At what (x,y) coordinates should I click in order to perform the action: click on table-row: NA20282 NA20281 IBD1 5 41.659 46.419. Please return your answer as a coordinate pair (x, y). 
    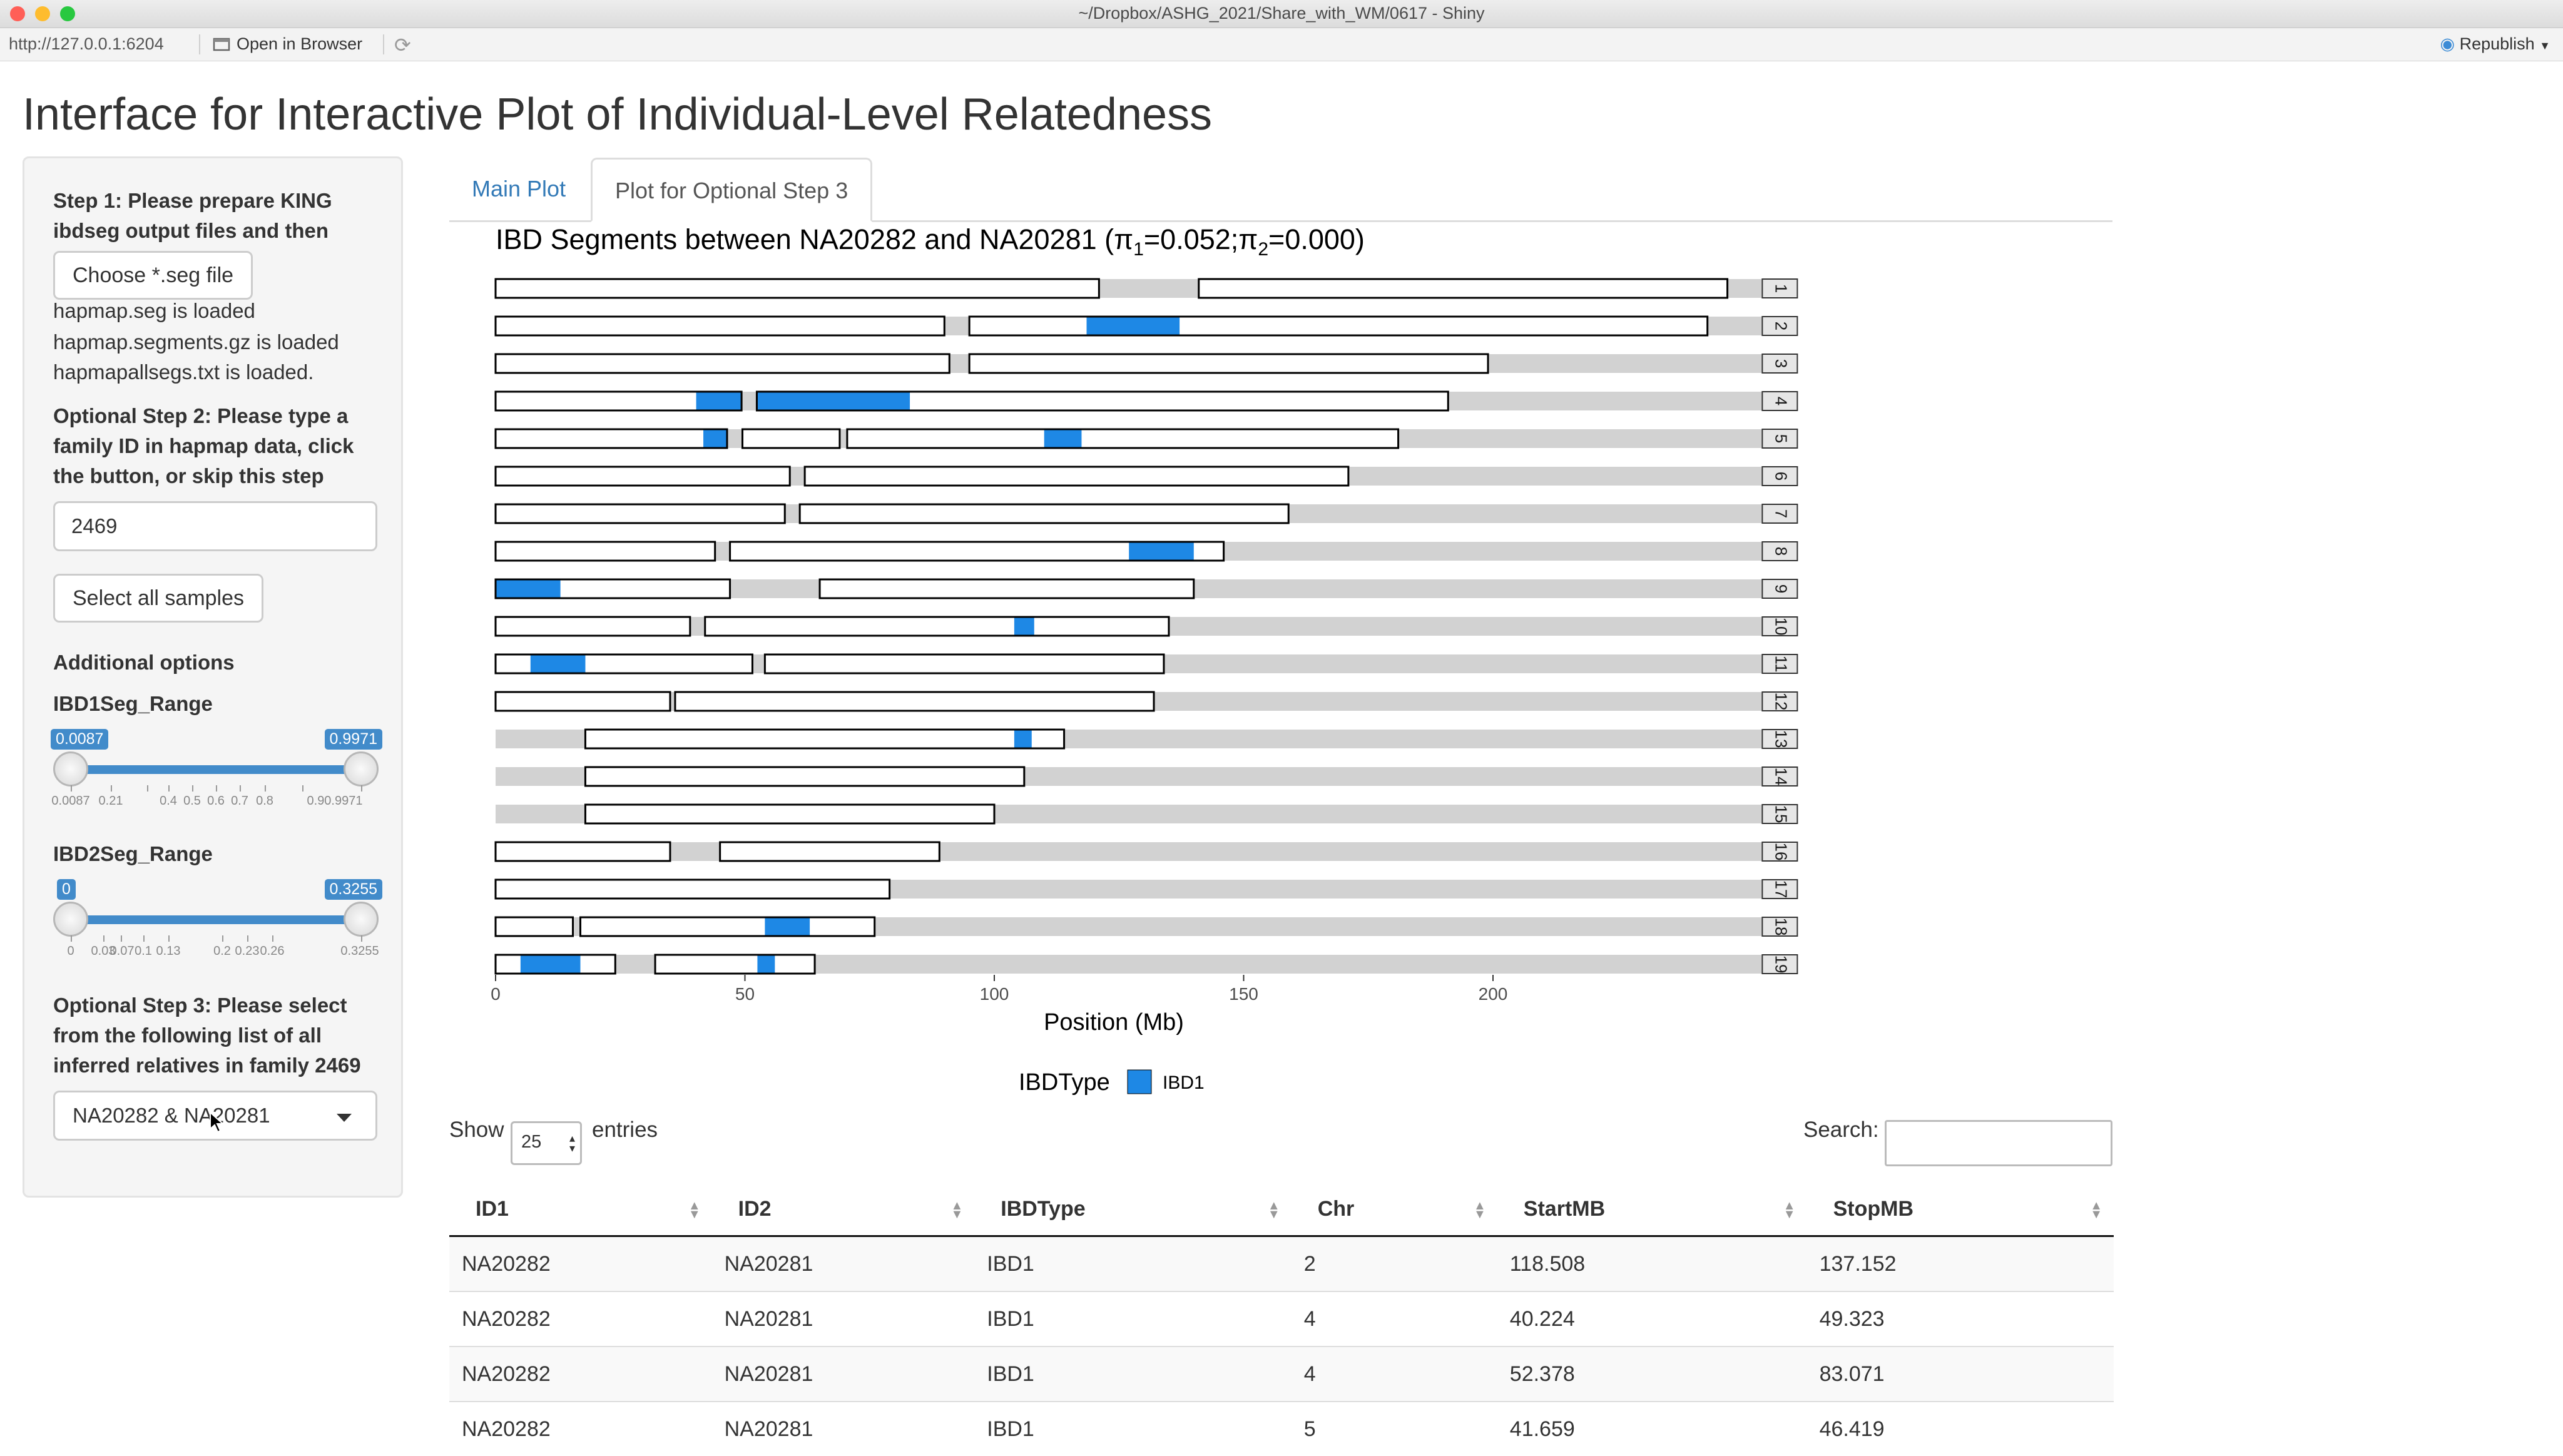
    Looking at the image, I should click on (1281, 1429).